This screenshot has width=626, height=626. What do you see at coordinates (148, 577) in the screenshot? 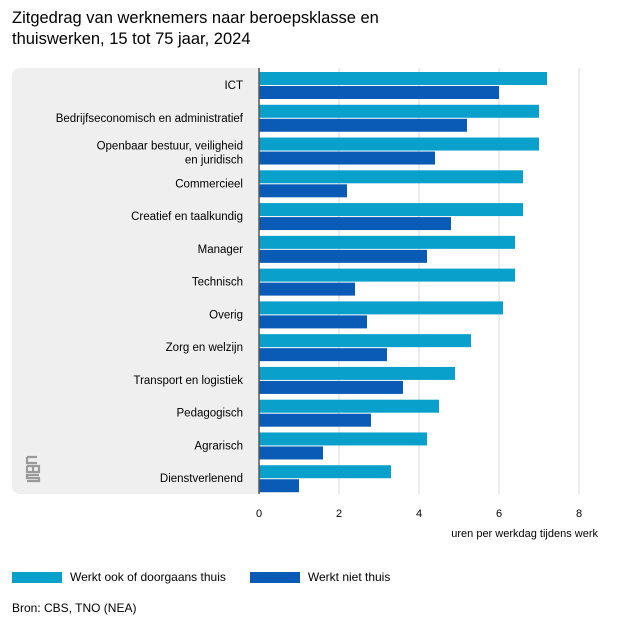
I see `legend-label-series-1: Werkt ook of doorgaans thuis` at bounding box center [148, 577].